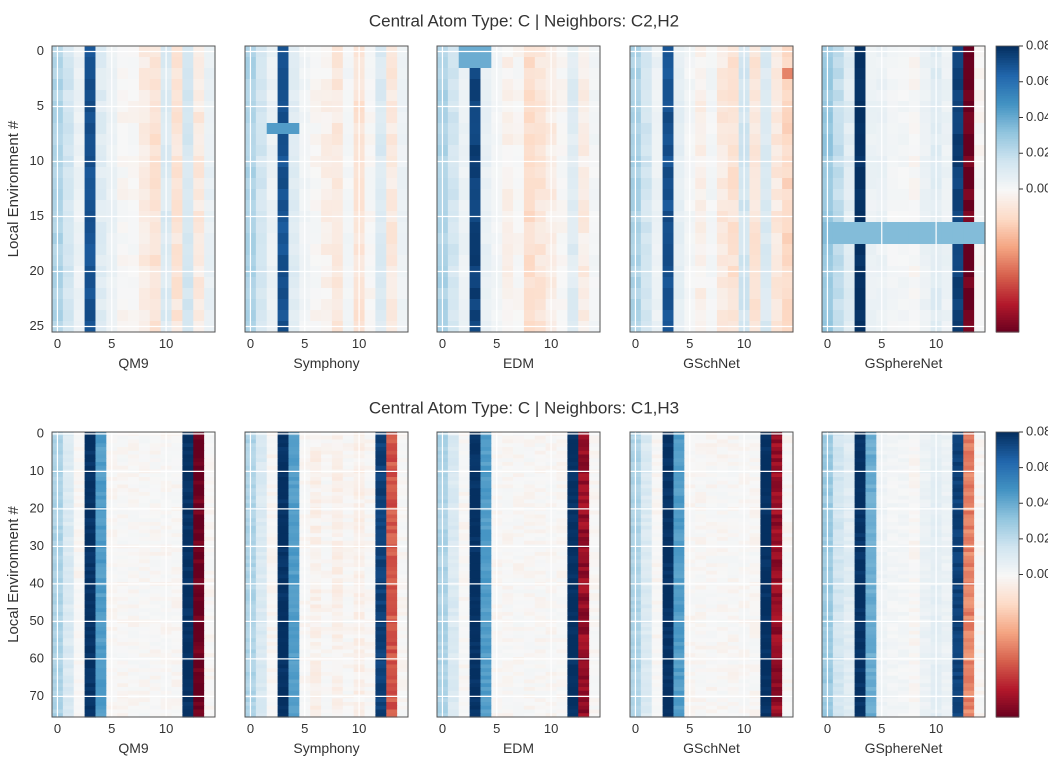 The width and height of the screenshot is (1048, 761). I want to click on y-axis-label: Local Environment #, so click(13, 573).